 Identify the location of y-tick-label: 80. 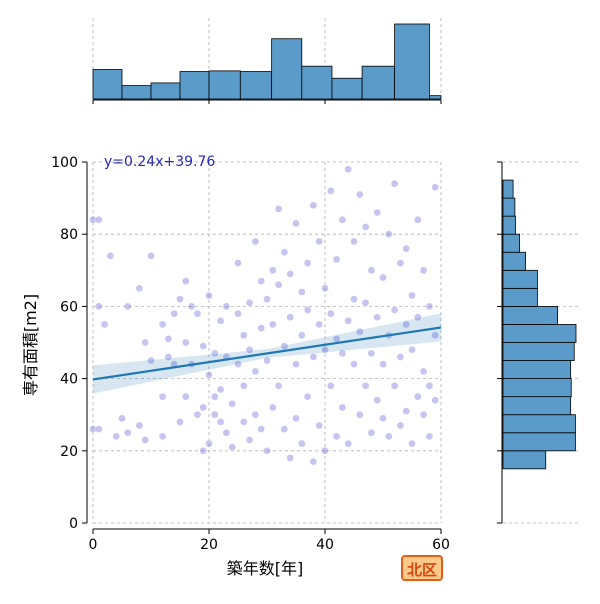
(69, 235).